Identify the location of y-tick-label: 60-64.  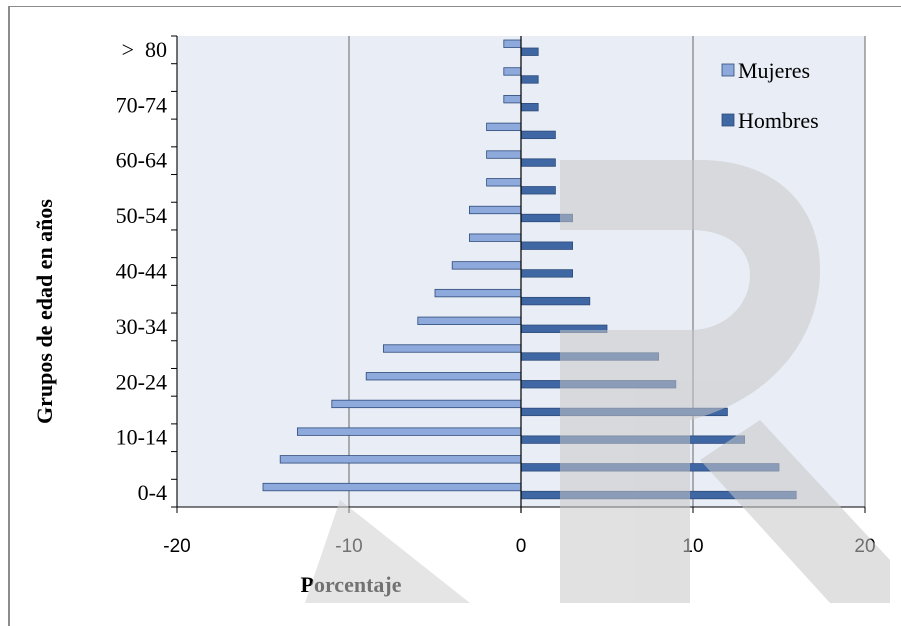
(141, 160).